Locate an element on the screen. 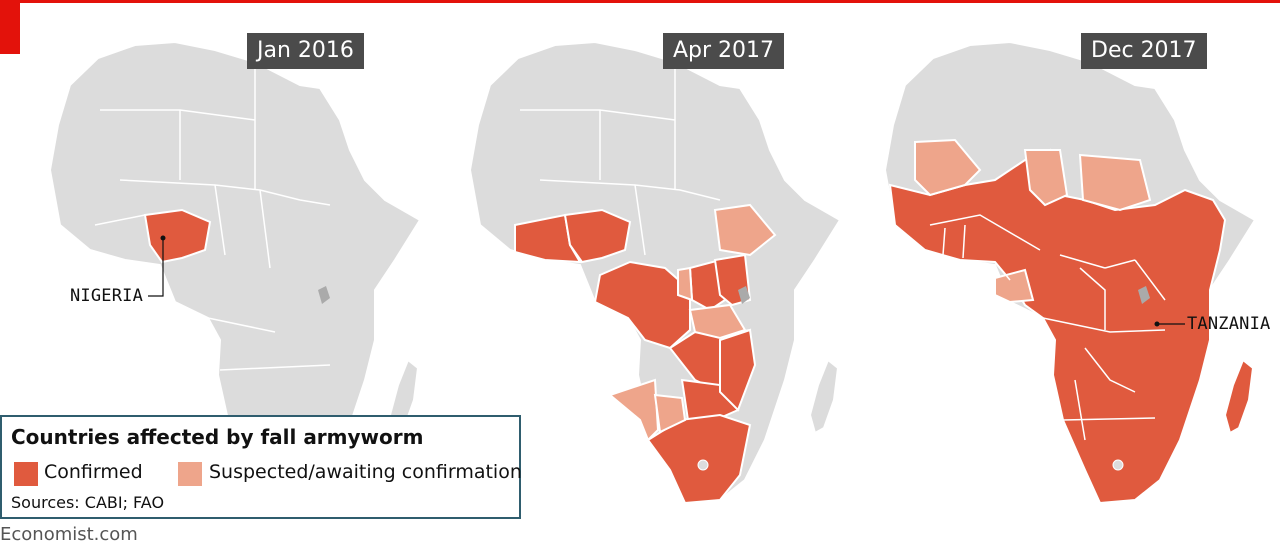  suspected-swatch is located at coordinates (190, 474).